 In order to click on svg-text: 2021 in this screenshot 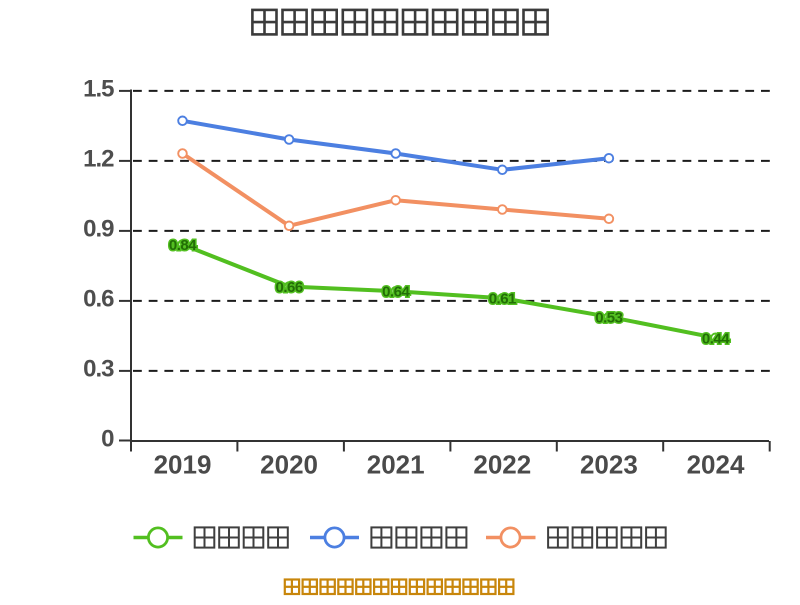, I will do `click(396, 465)`.